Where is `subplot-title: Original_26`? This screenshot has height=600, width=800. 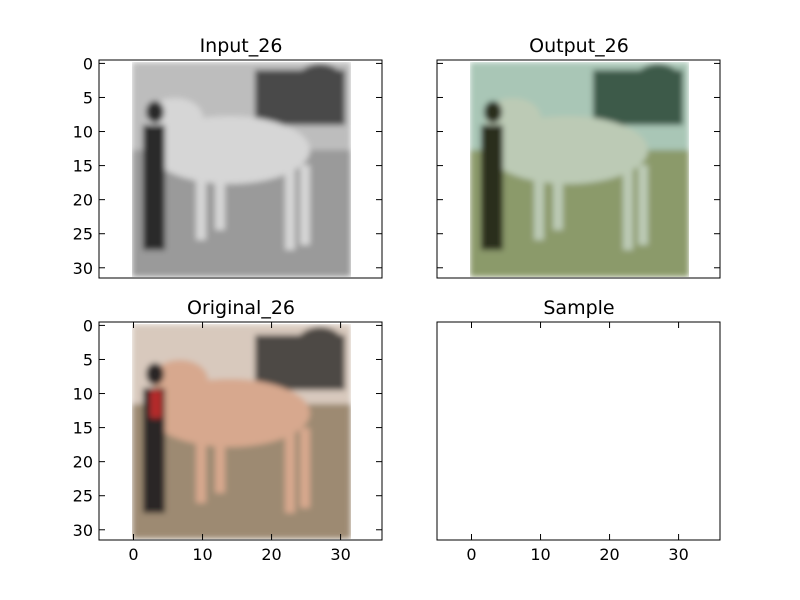
subplot-title: Original_26 is located at coordinates (241, 308).